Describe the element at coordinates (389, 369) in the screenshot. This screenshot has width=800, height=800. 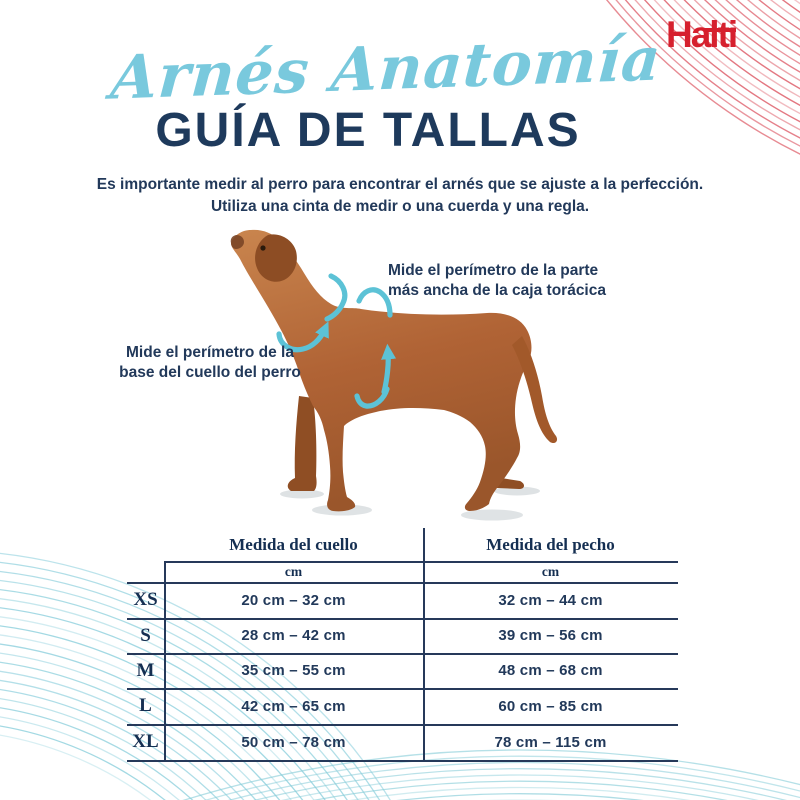
I see `chest-arrow-up` at that location.